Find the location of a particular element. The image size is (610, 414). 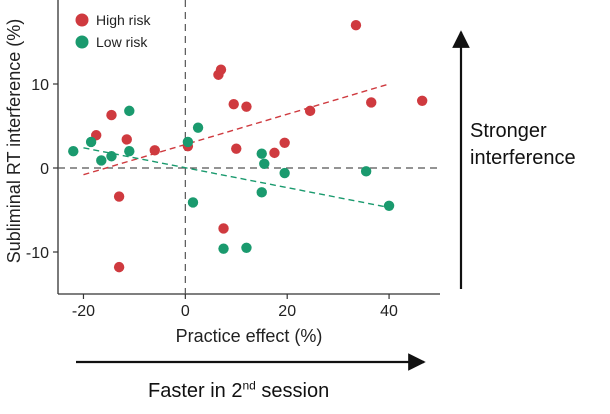

y-tick-label: 0 is located at coordinates (44, 169).